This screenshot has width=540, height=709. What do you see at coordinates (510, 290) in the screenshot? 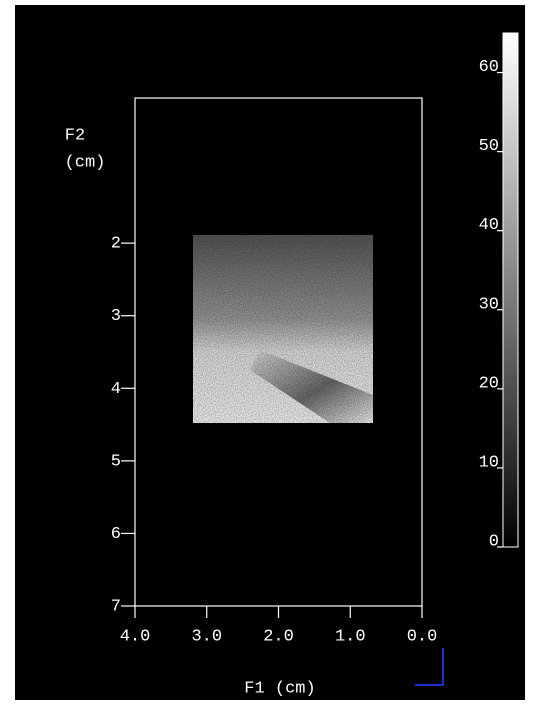
I see `colorbar` at bounding box center [510, 290].